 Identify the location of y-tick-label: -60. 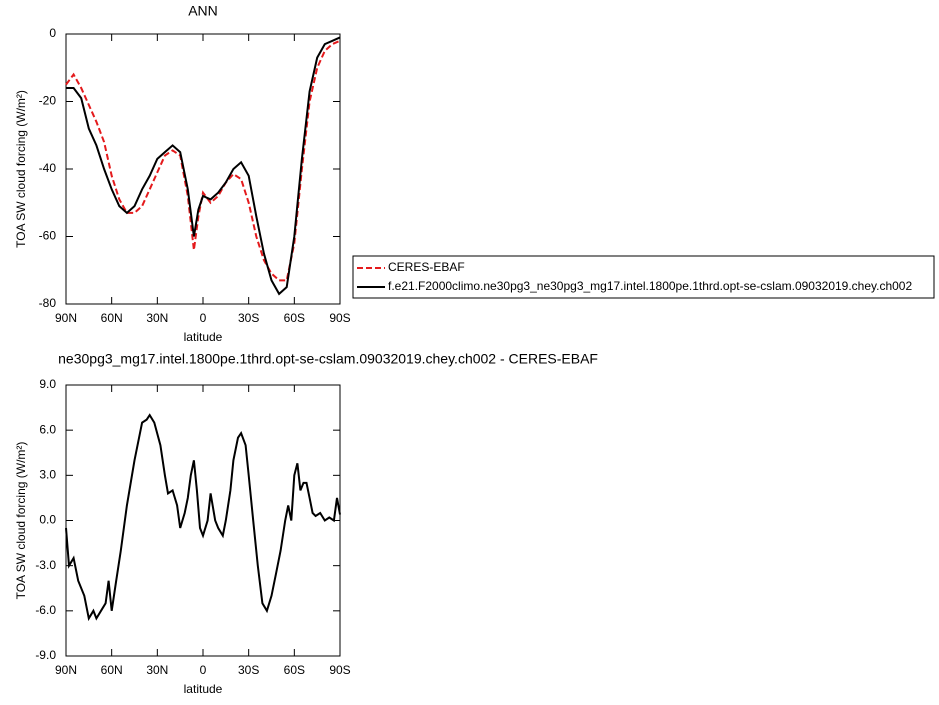
(48, 236).